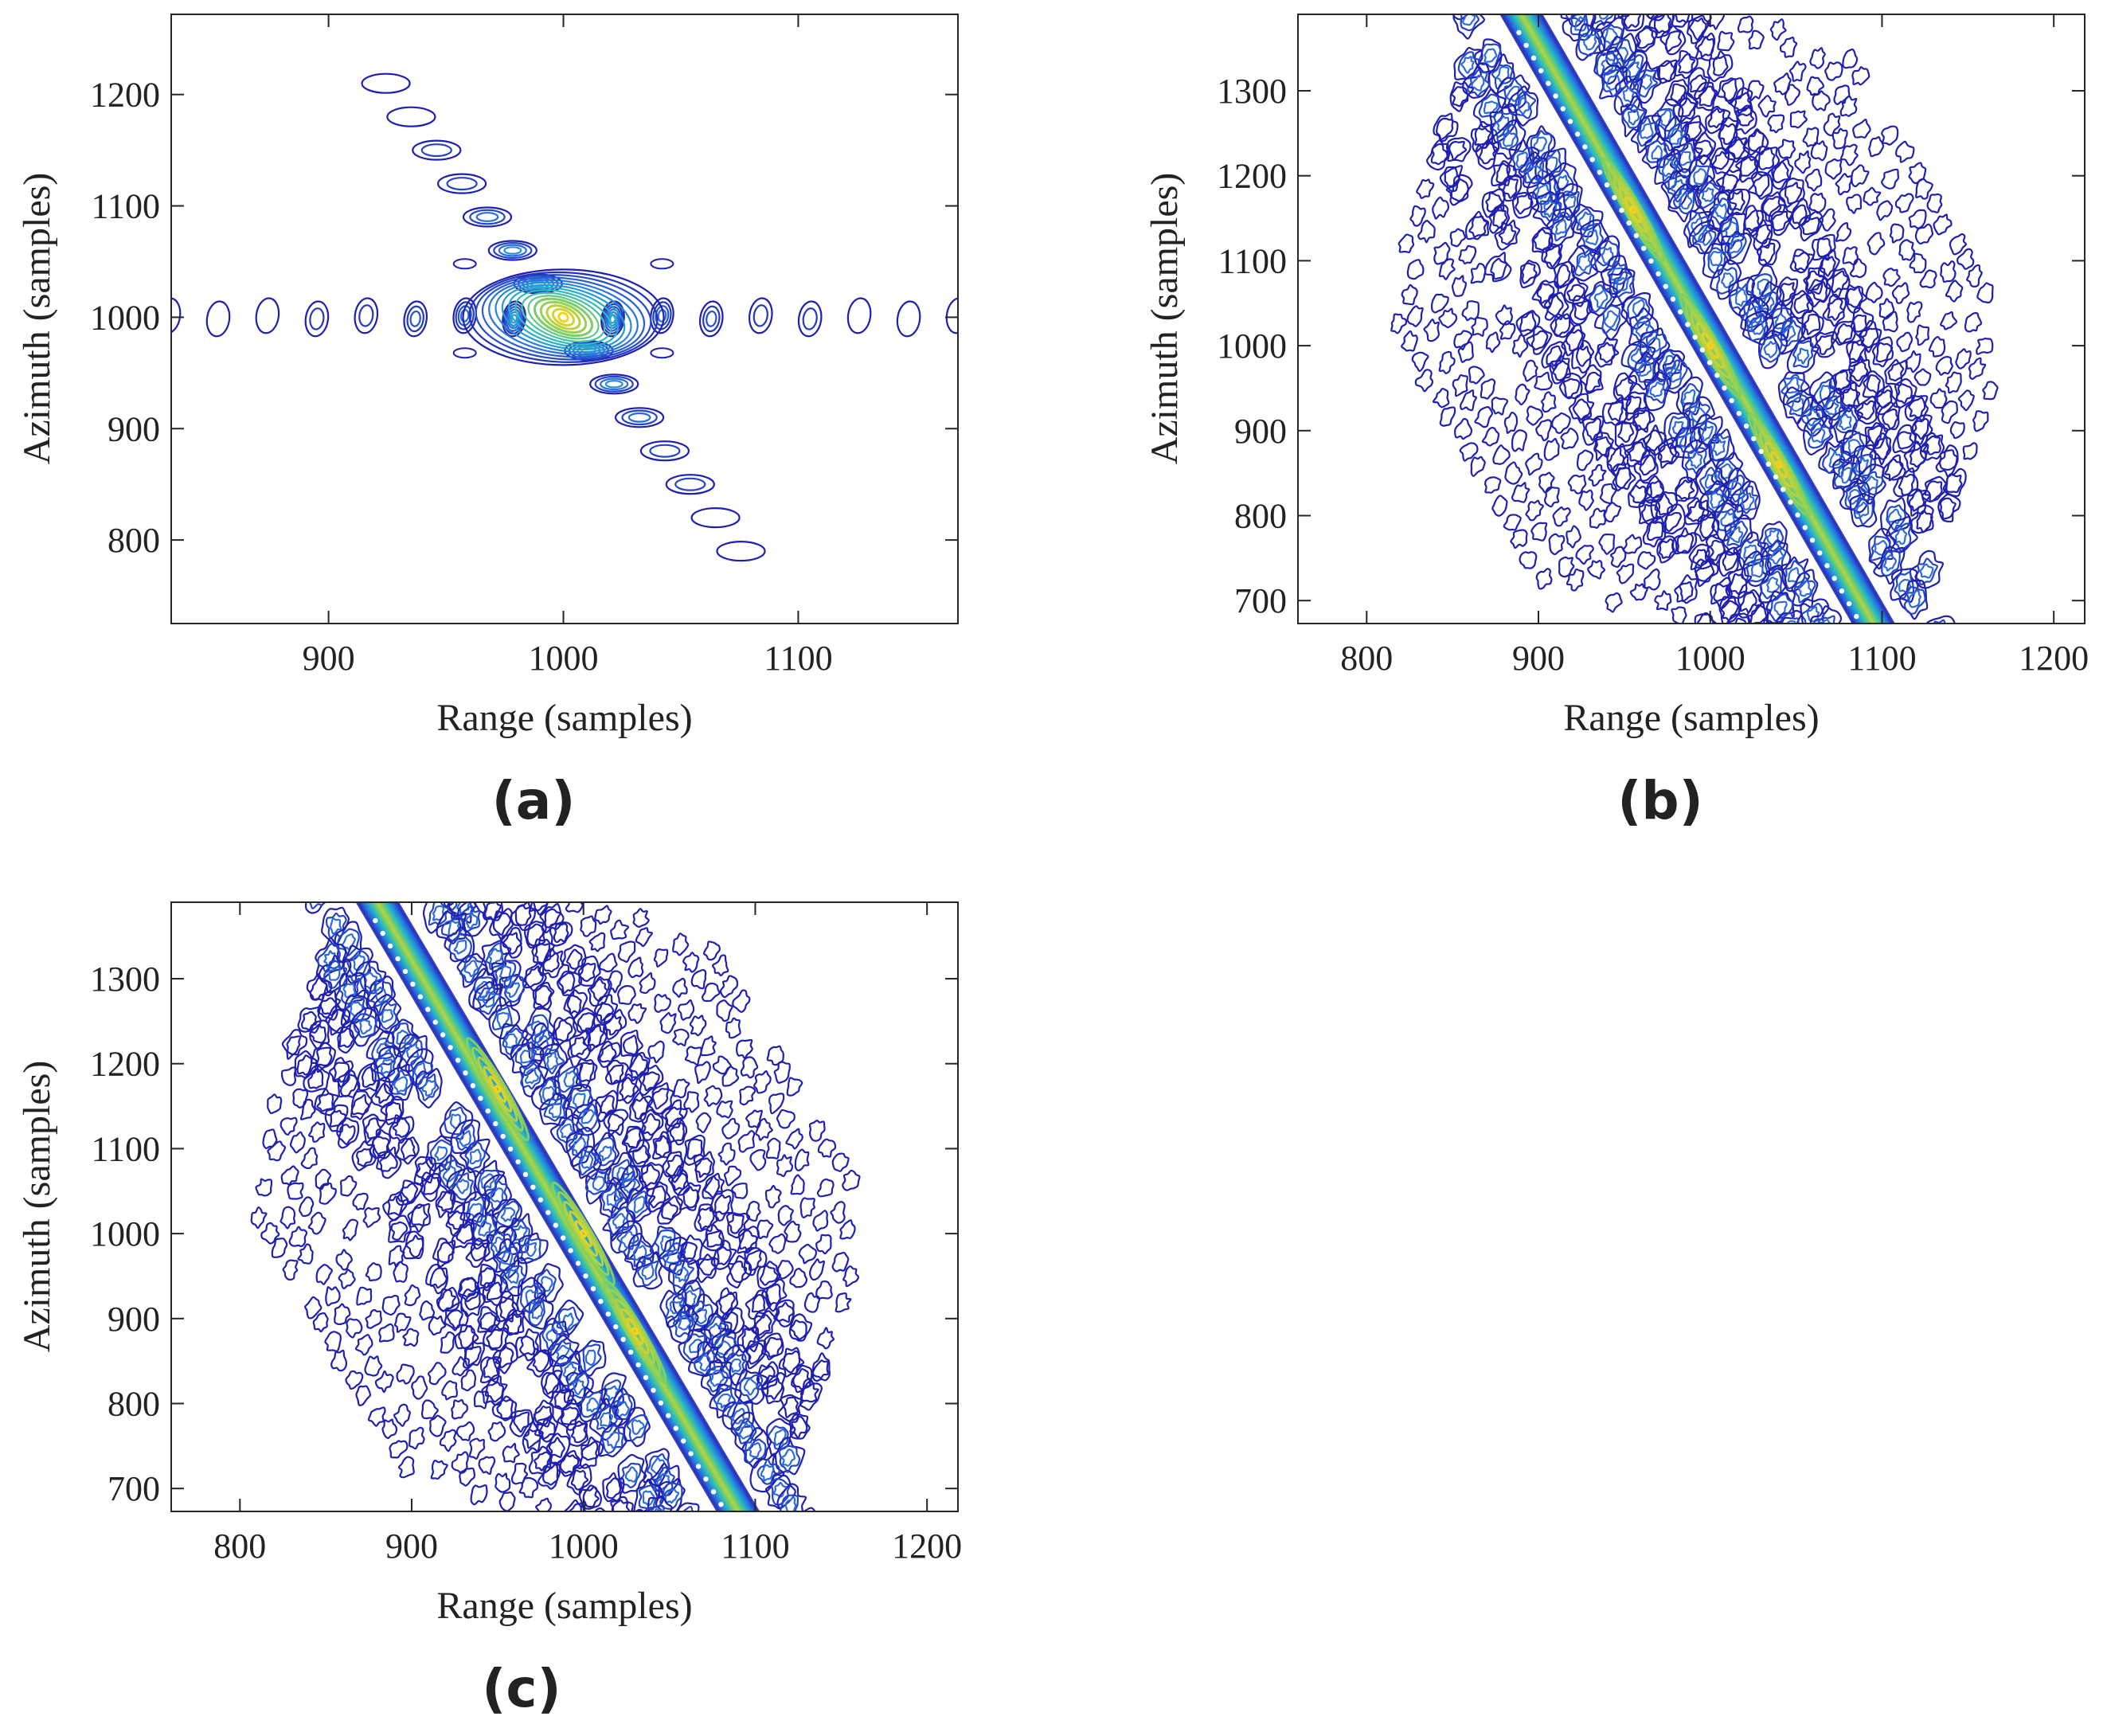 The image size is (2107, 1736). I want to click on xtick-label: 1200, so click(927, 1546).